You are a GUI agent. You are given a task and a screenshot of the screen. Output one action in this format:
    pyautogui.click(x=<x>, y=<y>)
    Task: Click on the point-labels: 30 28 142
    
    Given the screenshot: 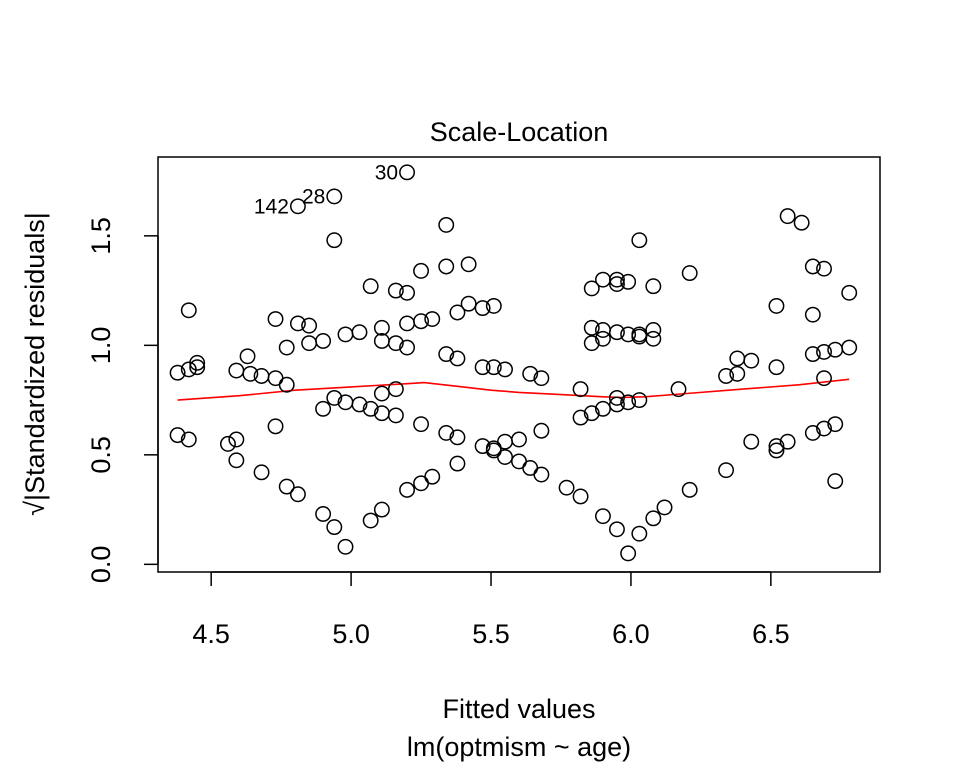 What is the action you would take?
    pyautogui.click(x=326, y=189)
    